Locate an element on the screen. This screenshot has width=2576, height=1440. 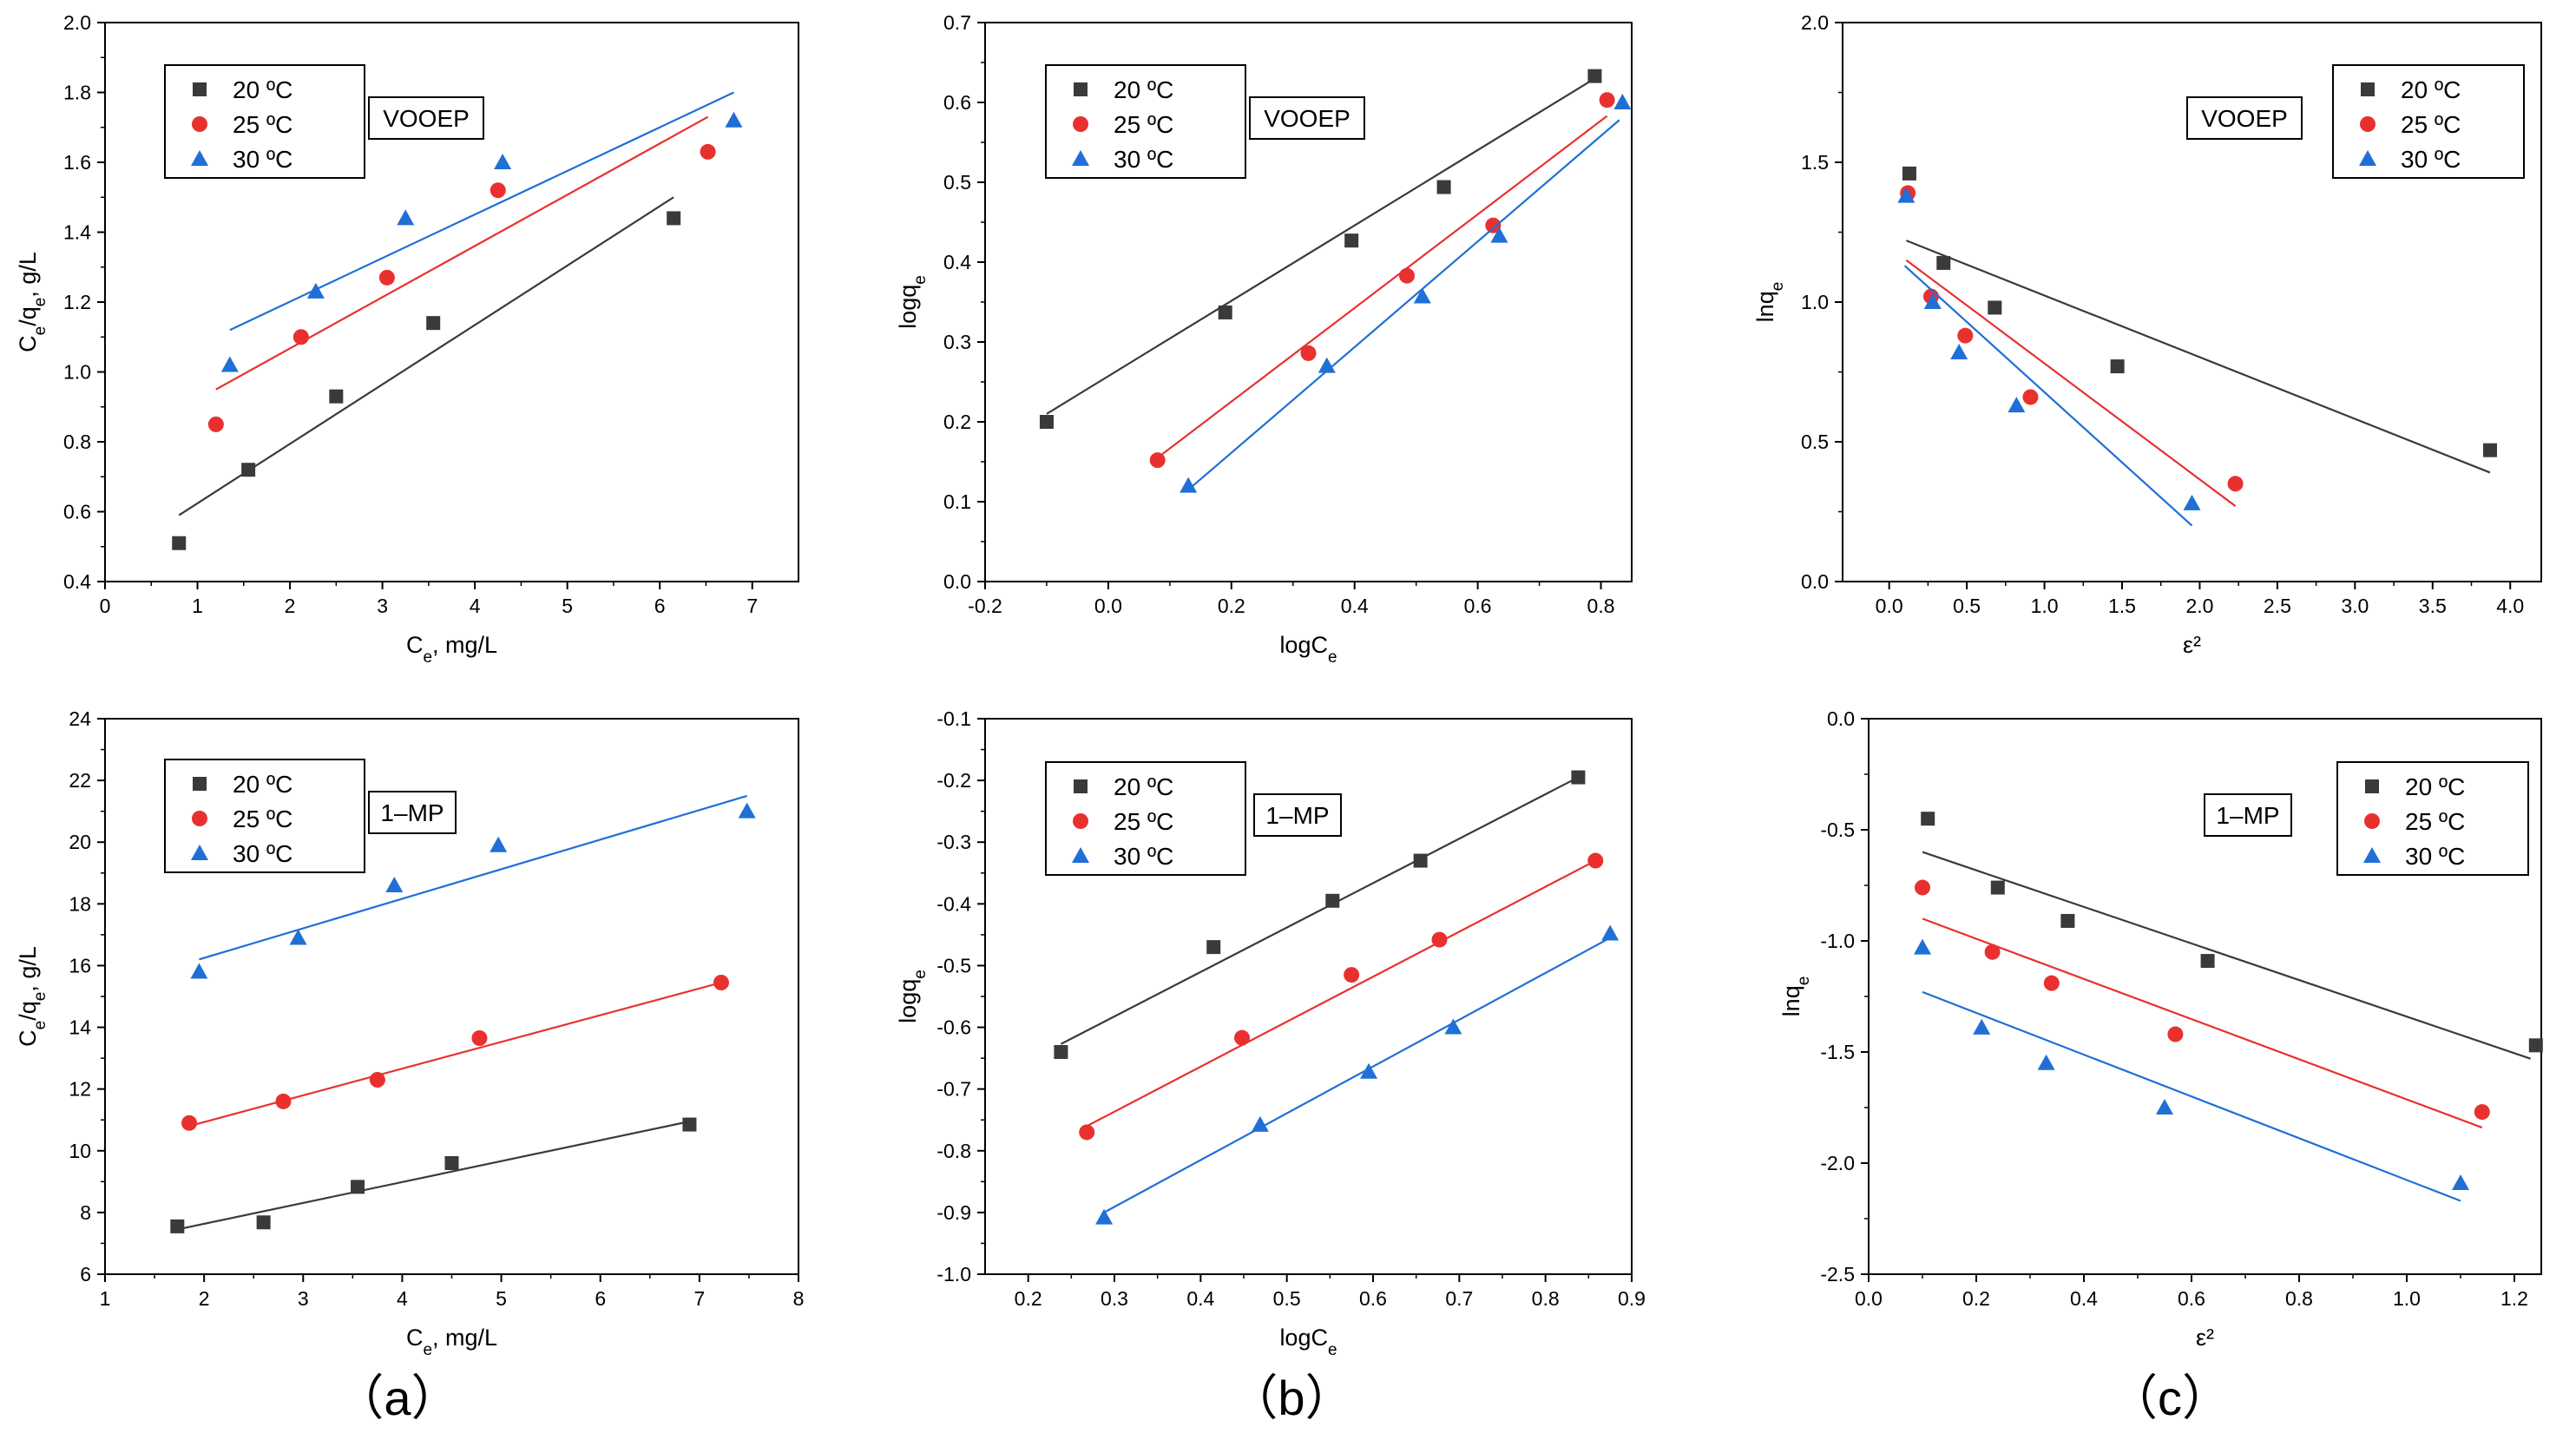
y-tick-label: -0.4 is located at coordinates (953, 903).